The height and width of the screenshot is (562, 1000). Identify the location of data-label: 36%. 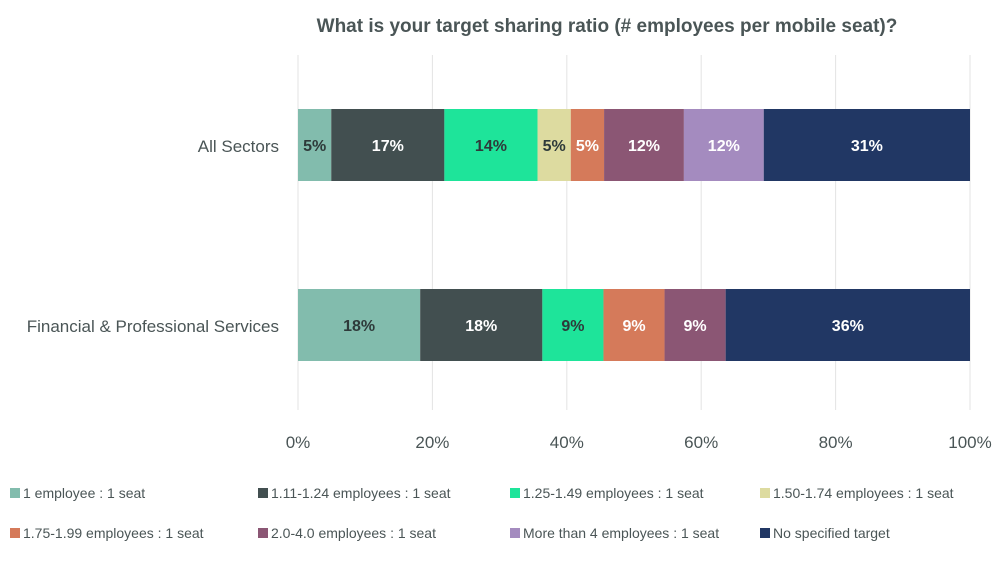
(848, 326).